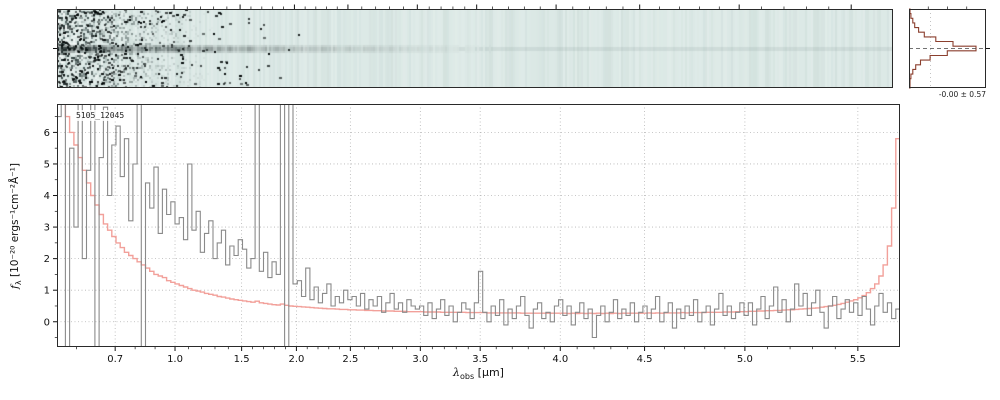  What do you see at coordinates (47, 228) in the screenshot?
I see `y-tick-label: 3` at bounding box center [47, 228].